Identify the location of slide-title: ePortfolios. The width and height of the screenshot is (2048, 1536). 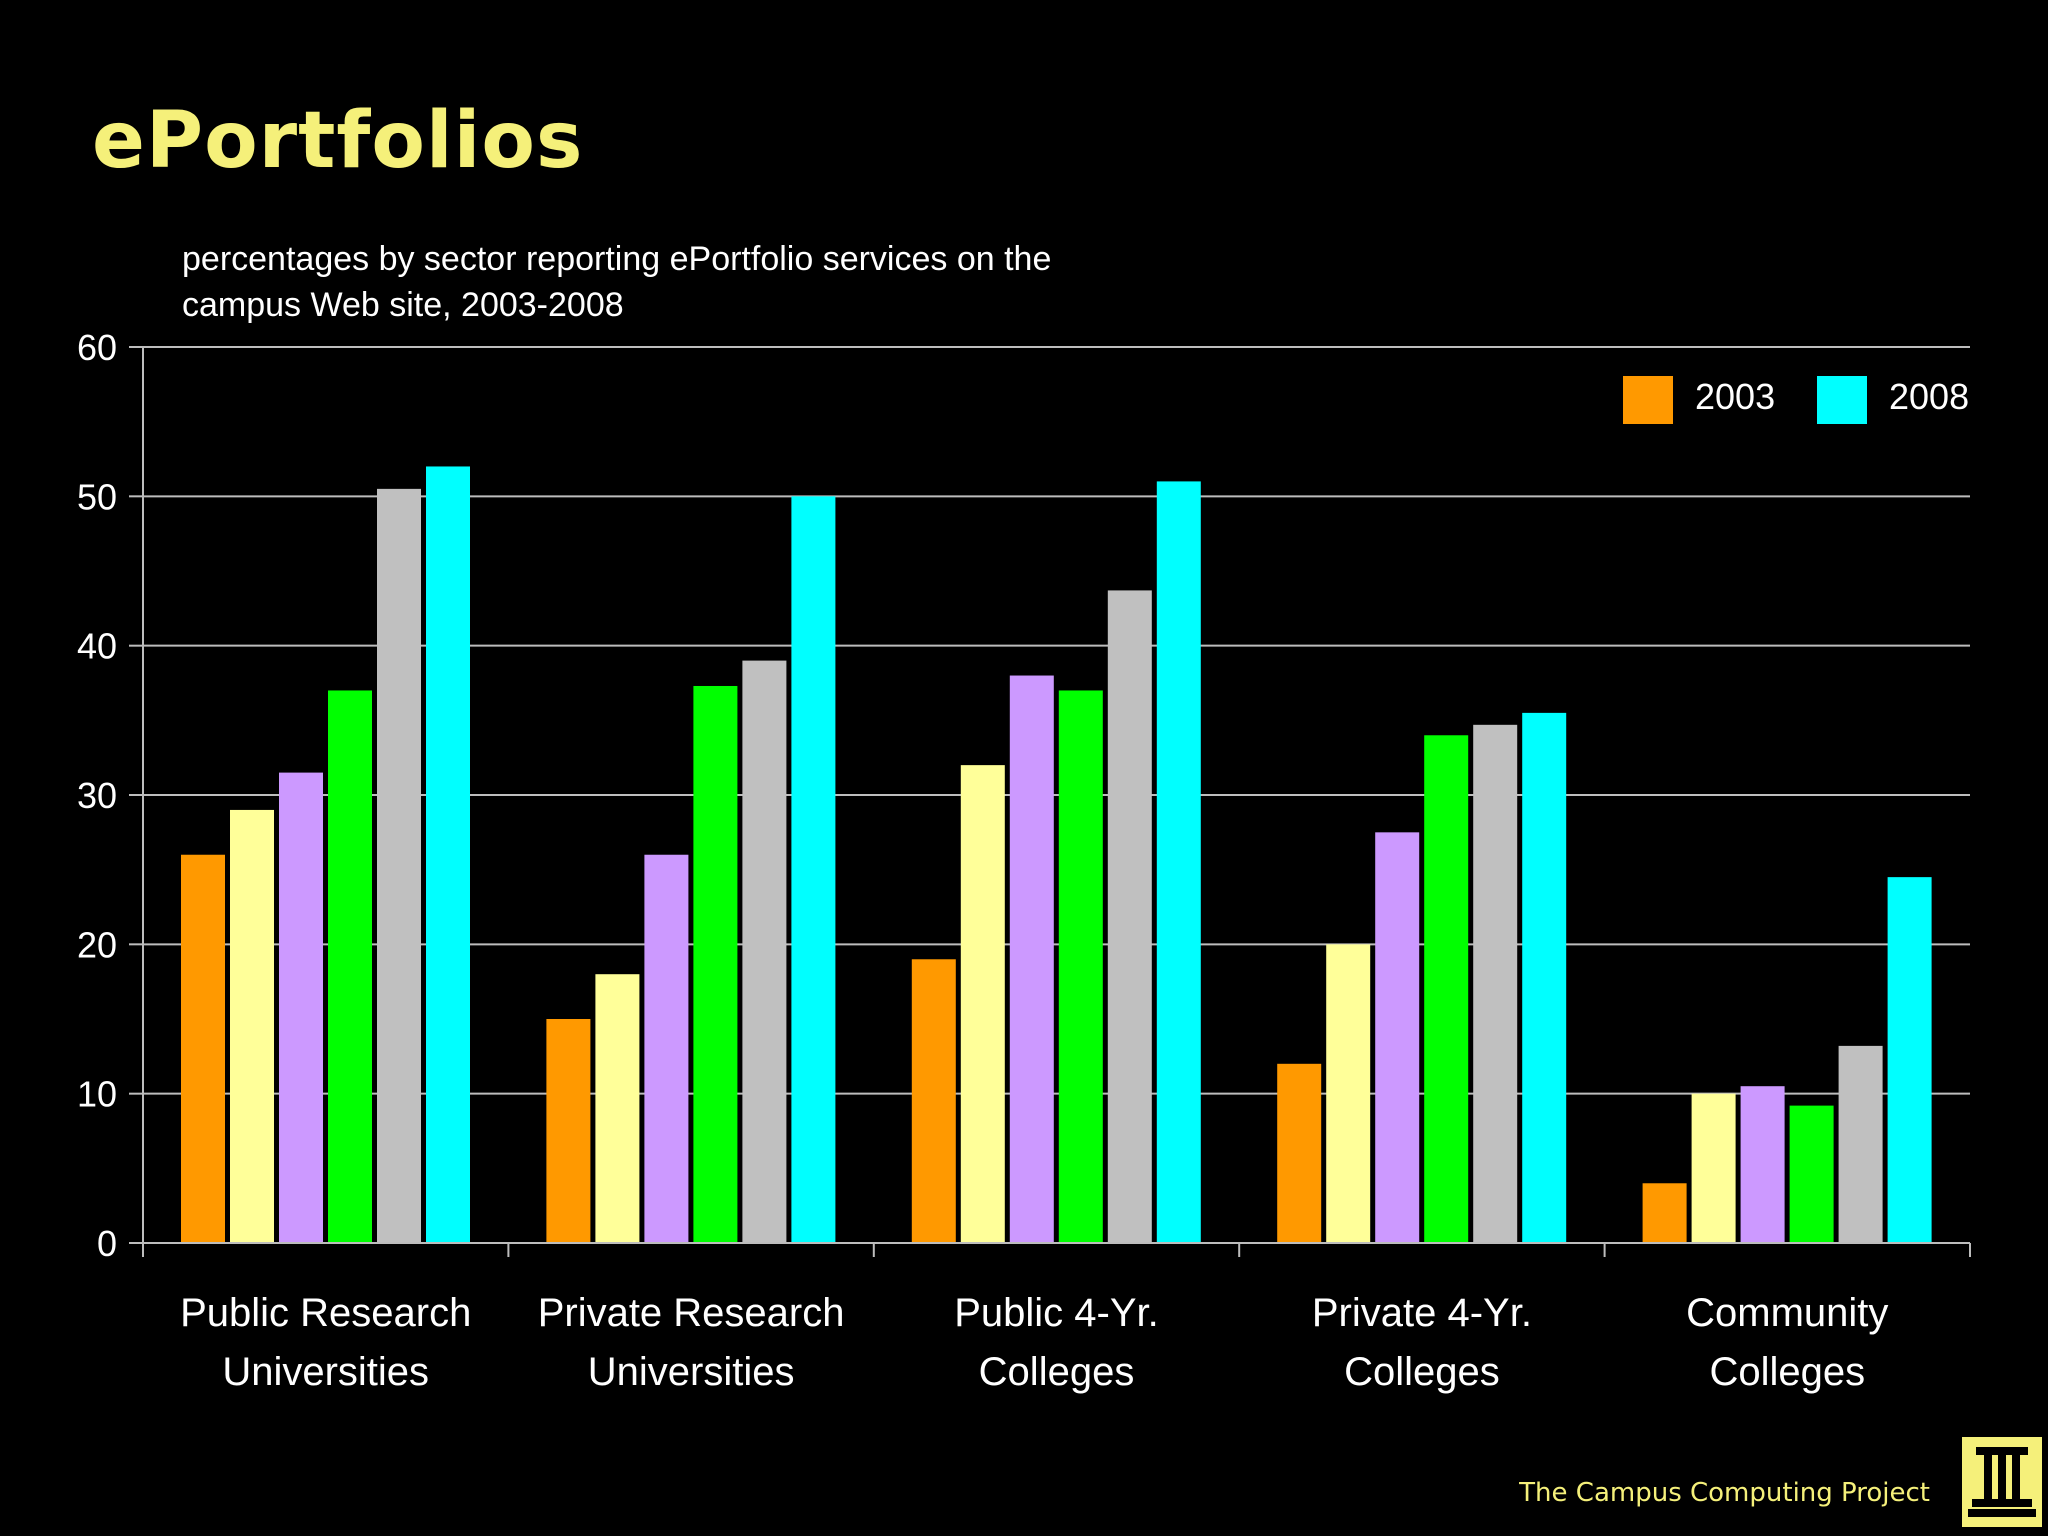
(338, 141).